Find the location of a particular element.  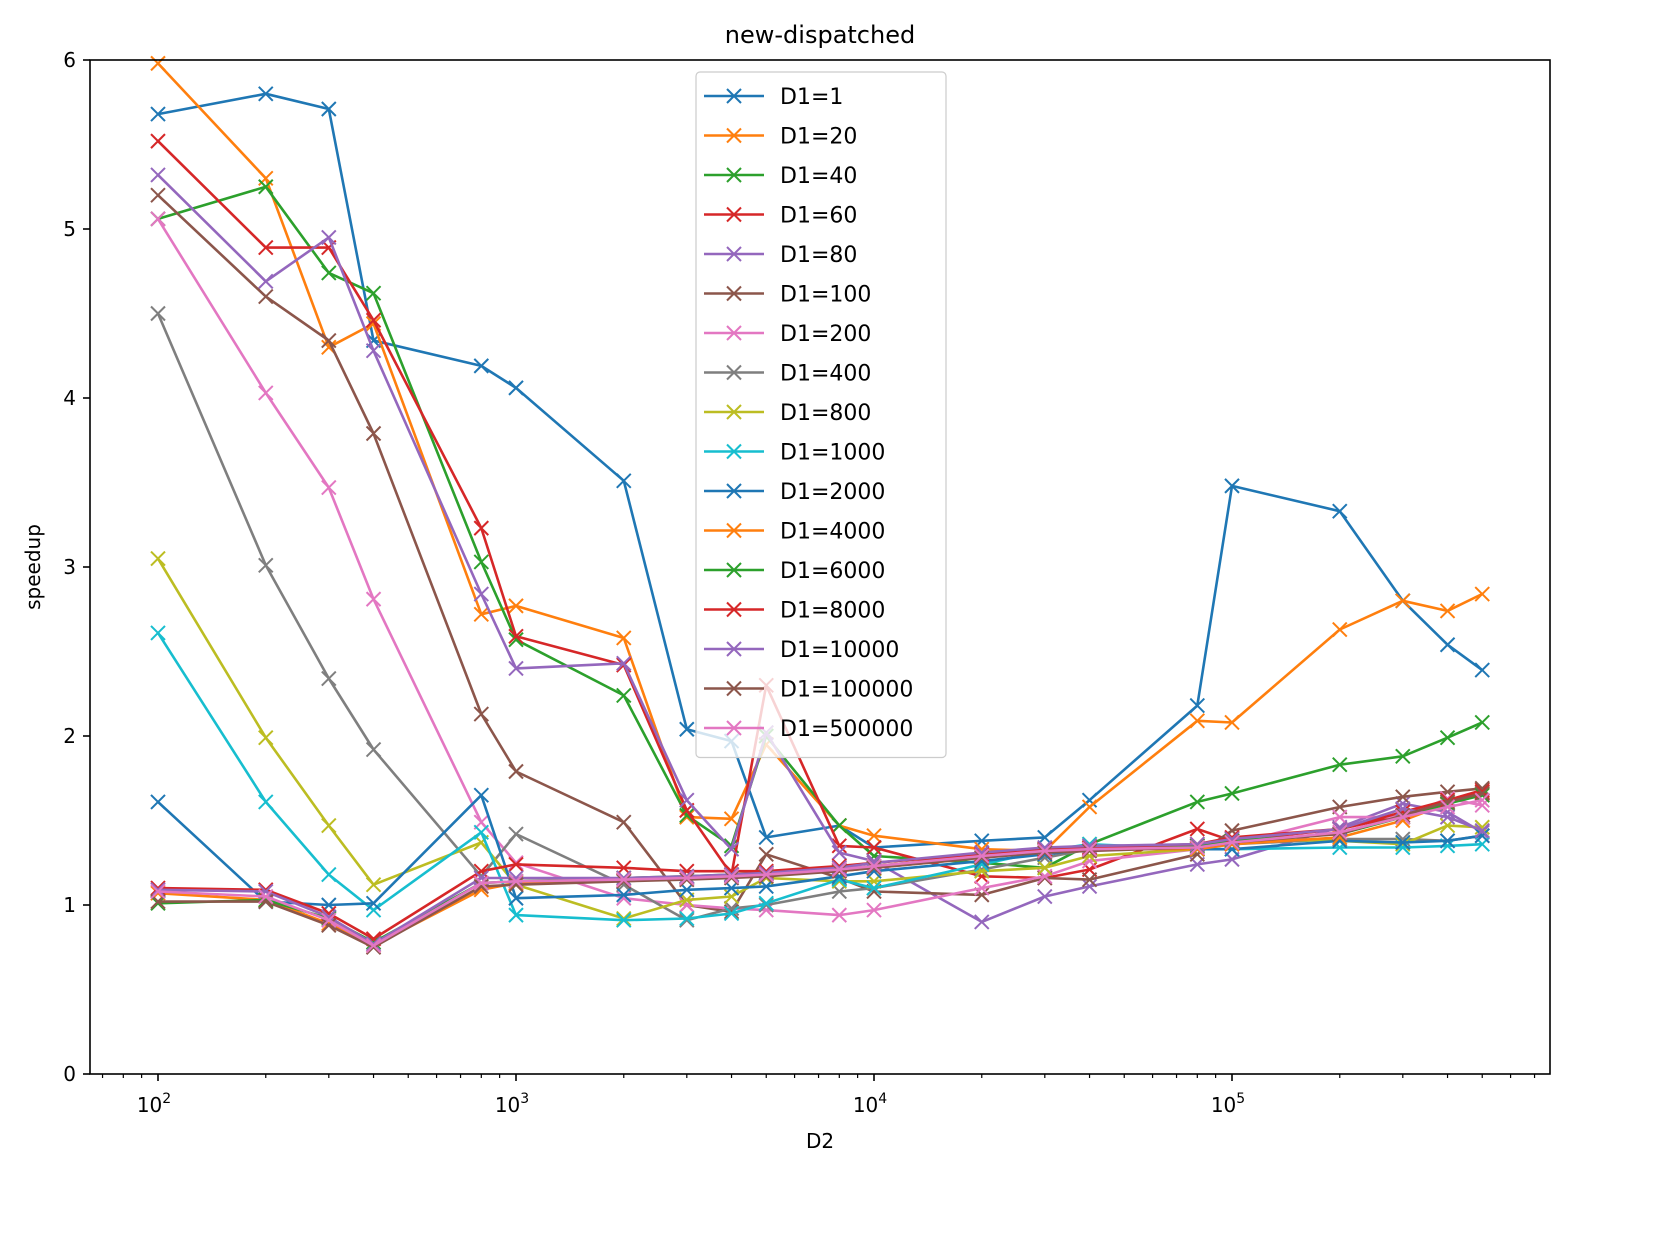

legend-item: D1=80 is located at coordinates (780, 255).